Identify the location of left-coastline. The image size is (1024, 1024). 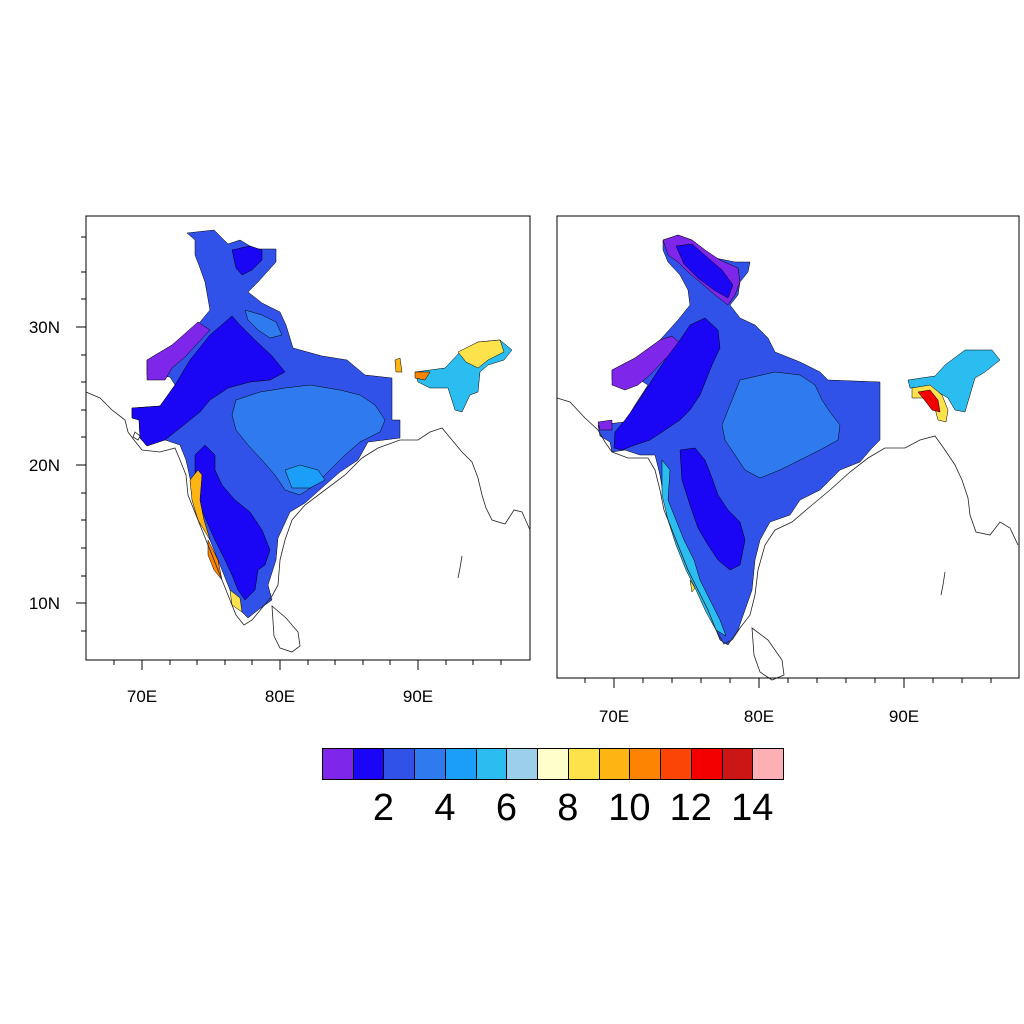
(308, 522).